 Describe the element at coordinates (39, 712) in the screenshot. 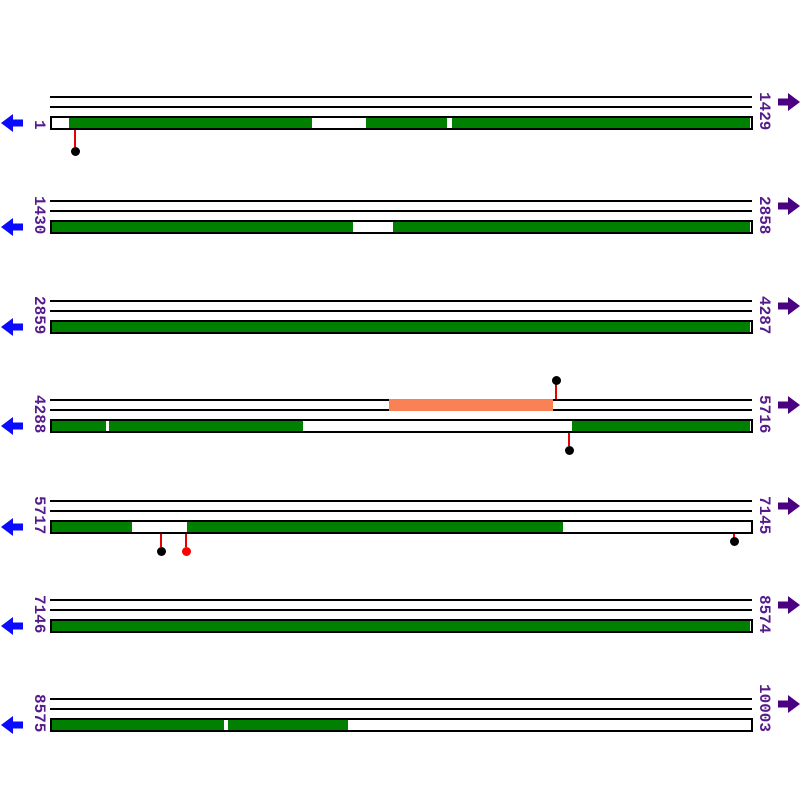

I see `row-start-coordinate: 8575` at that location.